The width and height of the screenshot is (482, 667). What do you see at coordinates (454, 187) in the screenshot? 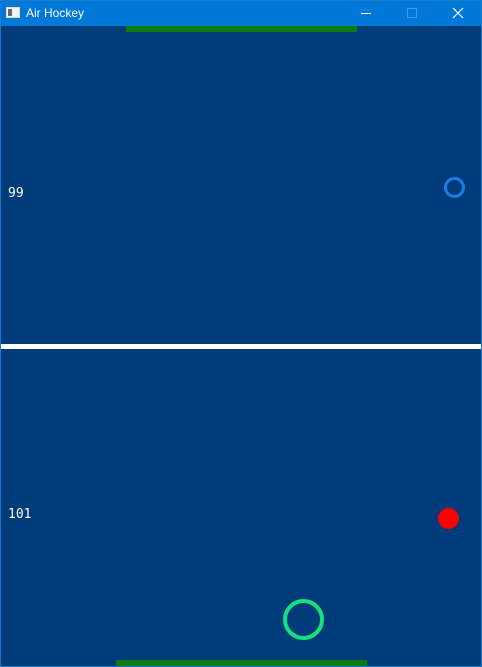
I see `top-mallet` at bounding box center [454, 187].